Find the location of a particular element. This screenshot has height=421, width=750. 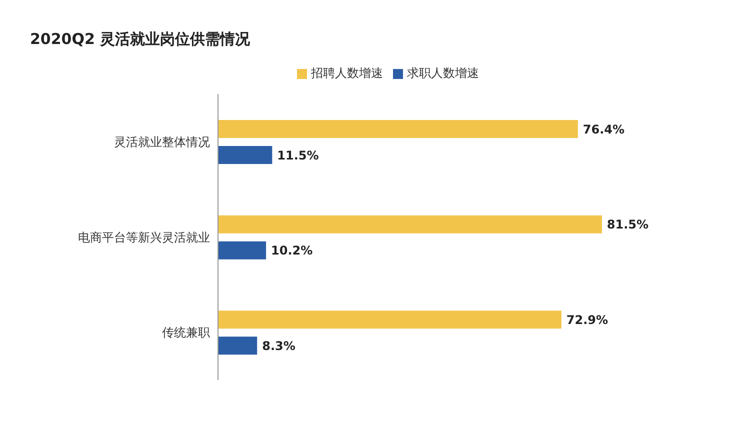

chart-title: 2020Q2 灵活就业岗位供需情况 is located at coordinates (140, 39).